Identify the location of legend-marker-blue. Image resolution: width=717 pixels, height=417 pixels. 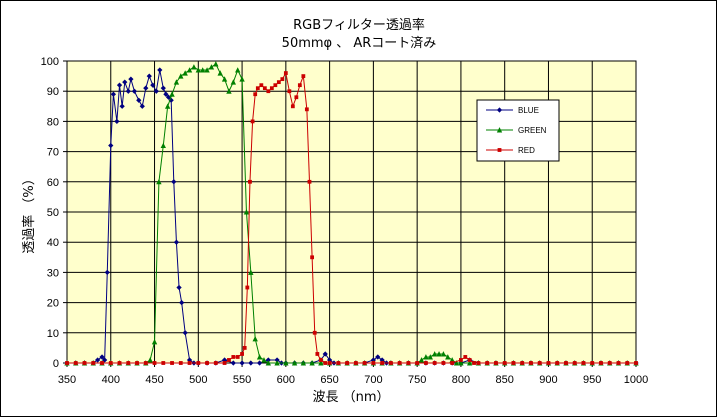
(499, 110).